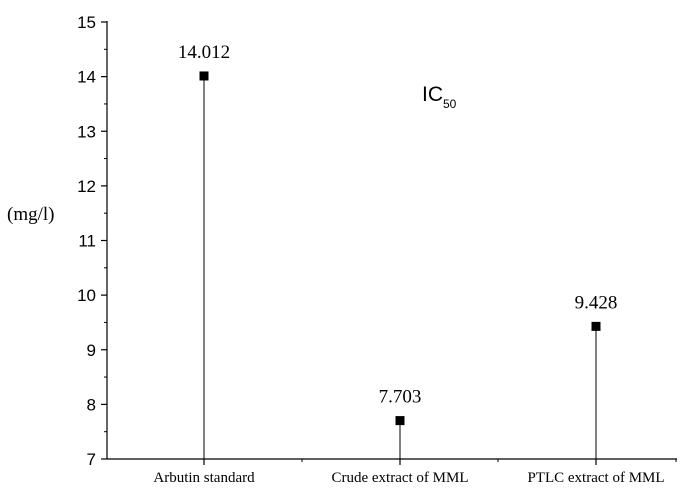 The width and height of the screenshot is (687, 490). Describe the element at coordinates (87, 241) in the screenshot. I see `y-tick-label: 11` at that location.